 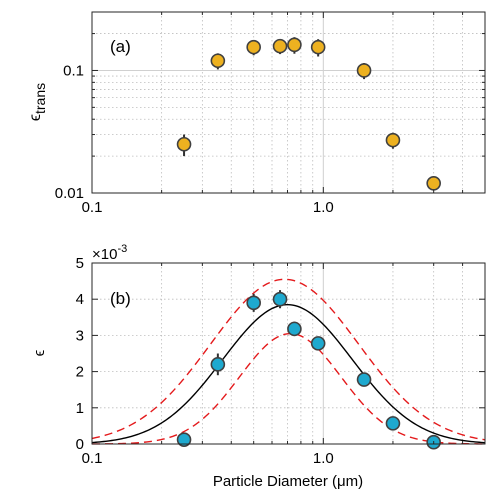 I want to click on panel-b-exponent-base: ×10, so click(x=104, y=254).